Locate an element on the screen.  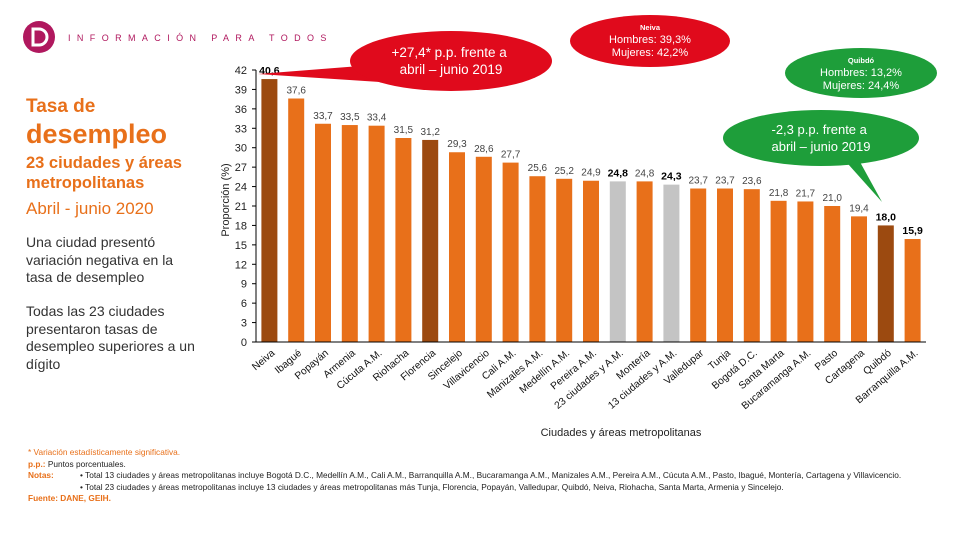
y-tick-label: 30 is located at coordinates (241, 149).